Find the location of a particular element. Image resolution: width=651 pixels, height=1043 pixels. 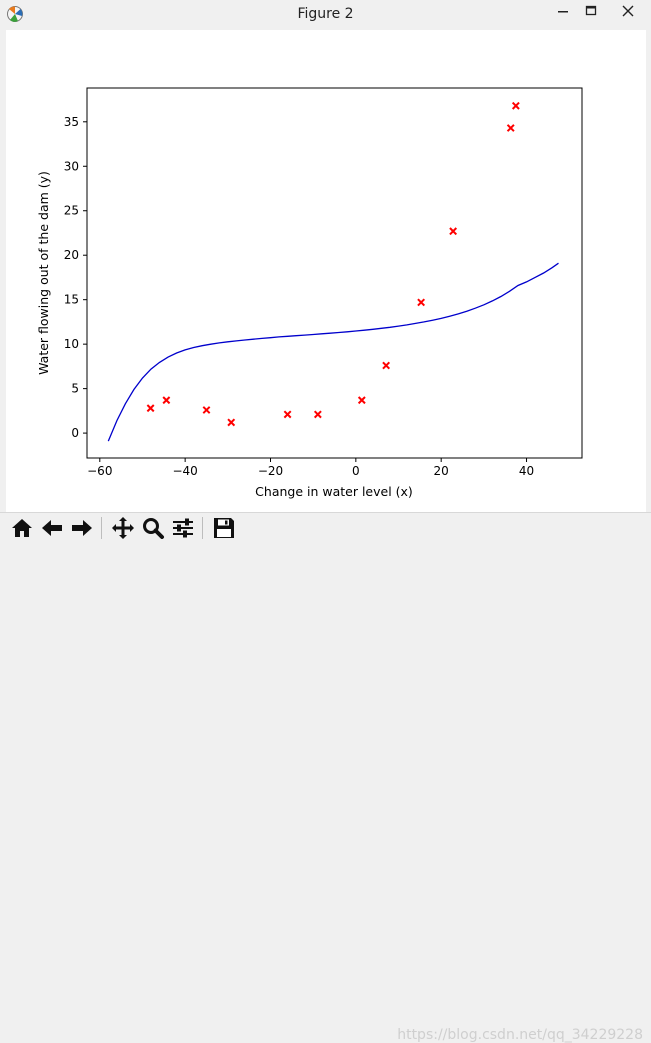

window-title: Figure 2 is located at coordinates (325, 14).